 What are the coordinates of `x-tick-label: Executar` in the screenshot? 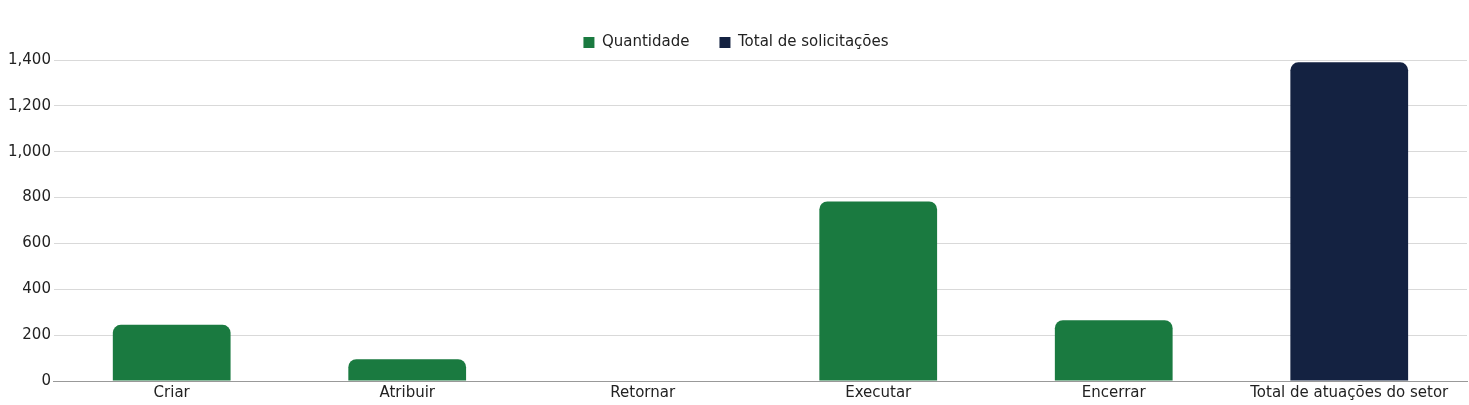 It's located at (879, 391).